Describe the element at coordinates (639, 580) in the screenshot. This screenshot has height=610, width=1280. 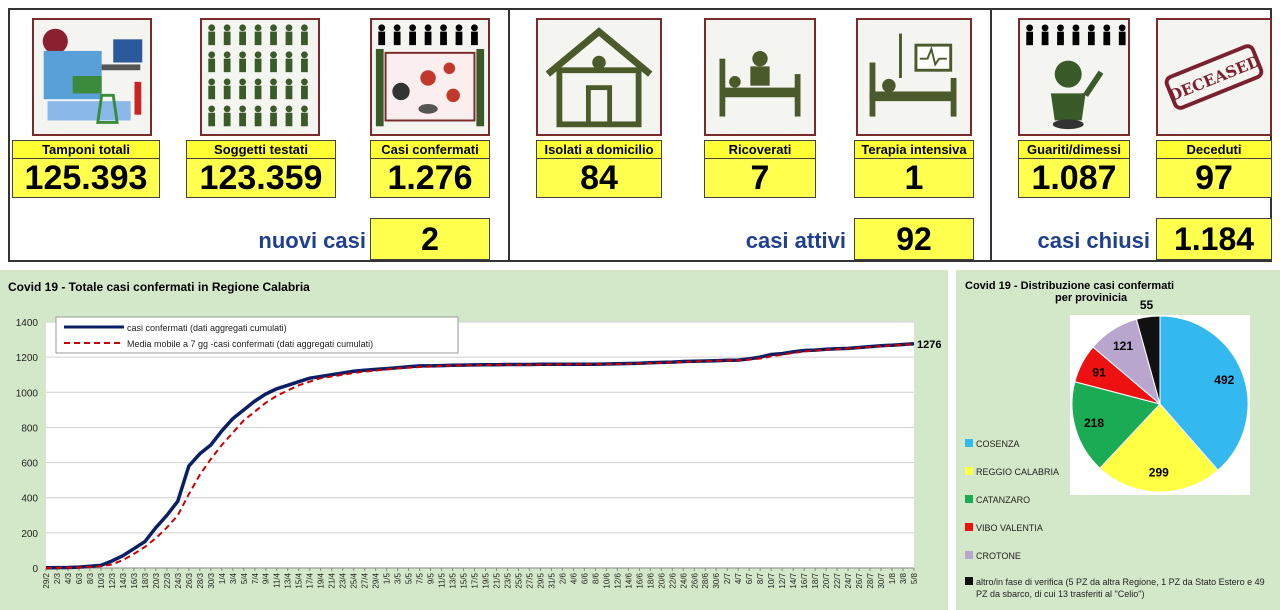
I see `x-tick-label: 16/6` at that location.